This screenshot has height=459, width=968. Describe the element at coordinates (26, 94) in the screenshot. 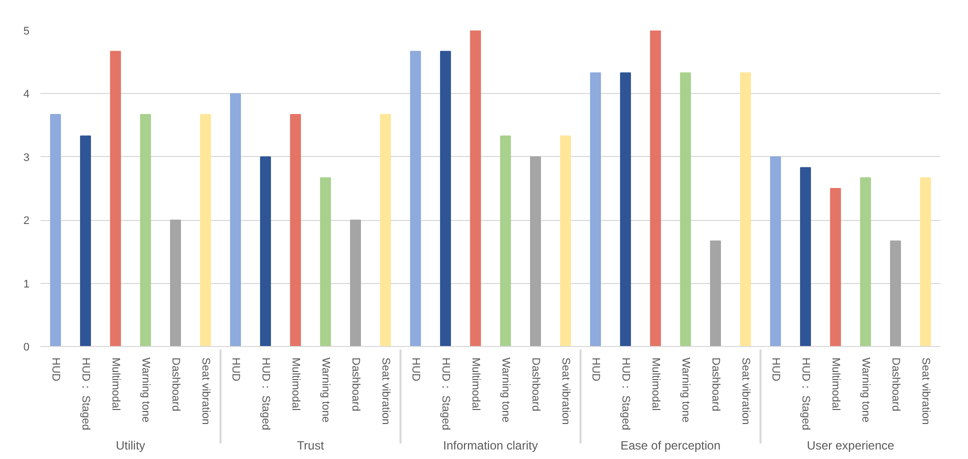

I see `y-tick-label: 4` at that location.